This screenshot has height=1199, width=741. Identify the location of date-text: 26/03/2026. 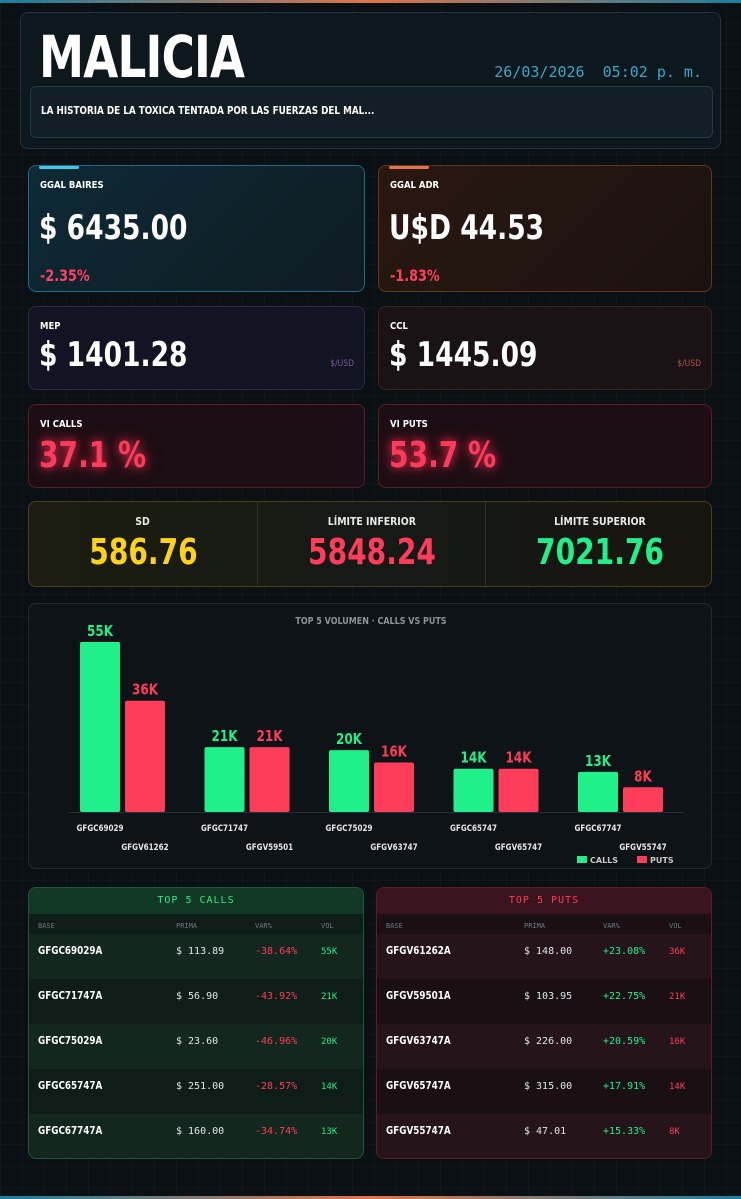
(539, 72).